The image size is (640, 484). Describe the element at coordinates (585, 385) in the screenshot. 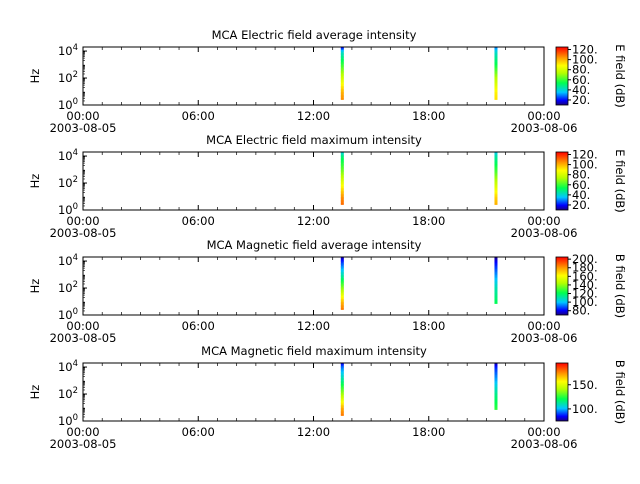

I see `colorbar-tick-label: 150.` at that location.